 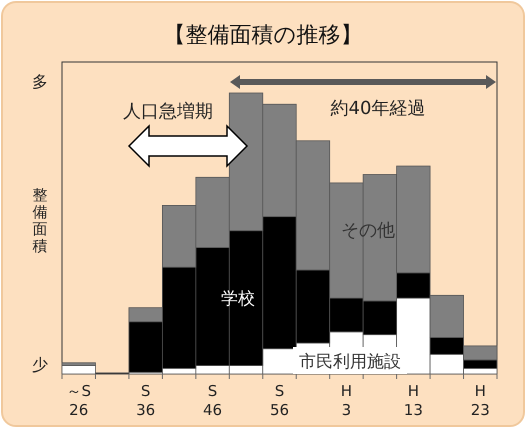 I want to click on text: 多, so click(x=40, y=81).